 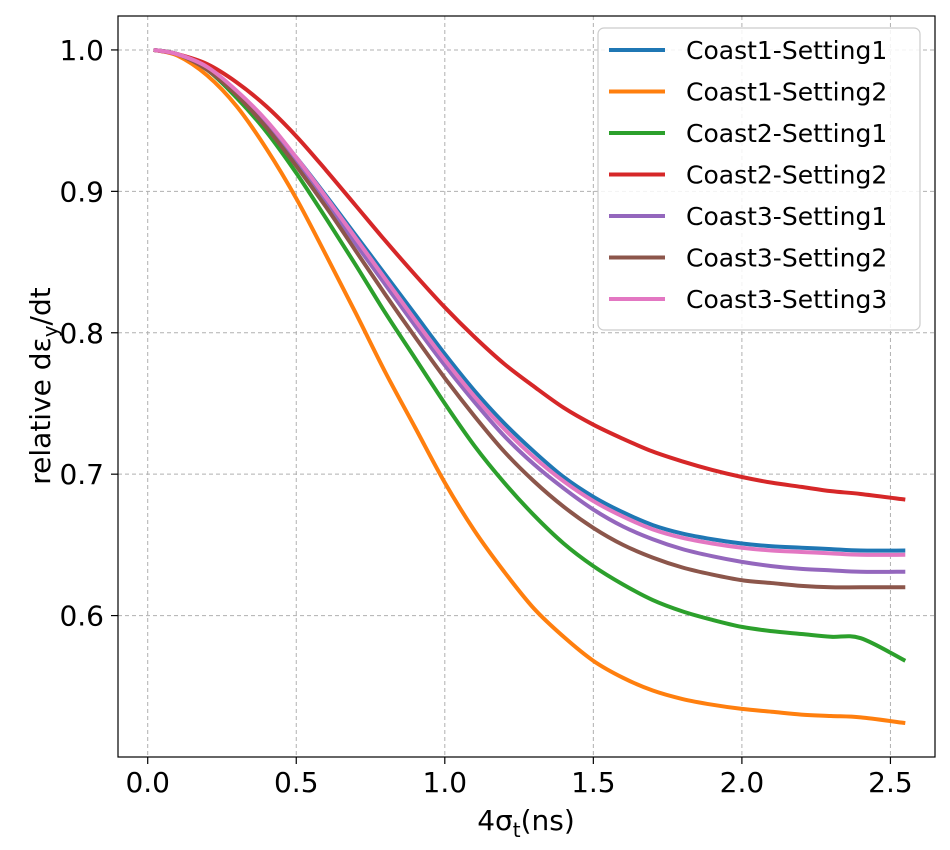 What do you see at coordinates (786, 175) in the screenshot?
I see `legend-label: Coast2-Setting2` at bounding box center [786, 175].